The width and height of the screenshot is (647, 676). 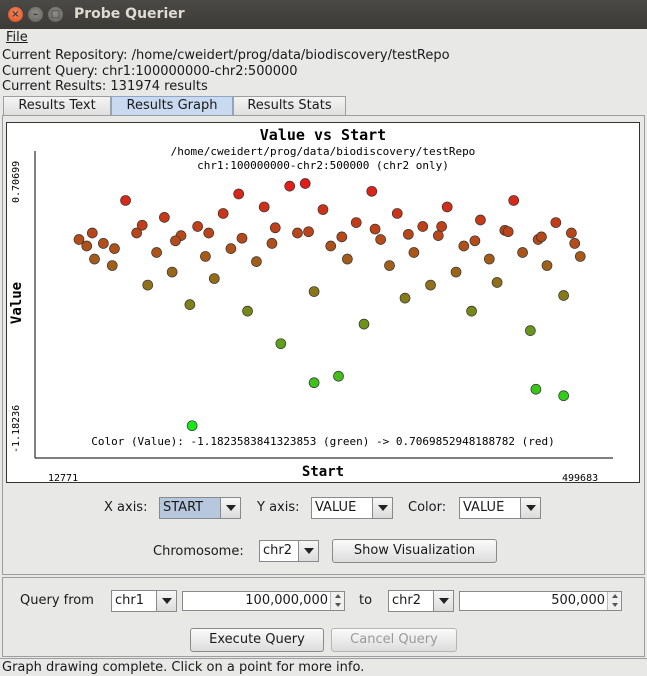 I want to click on menu-file: File, so click(x=17, y=37).